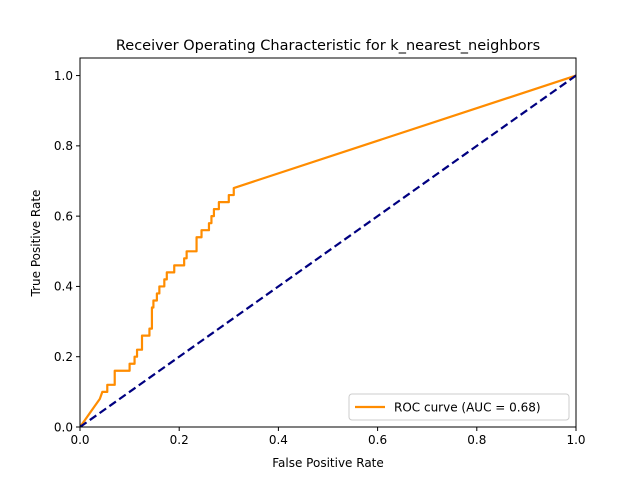 The width and height of the screenshot is (640, 480). I want to click on y-tick-label: 0.4, so click(63, 287).